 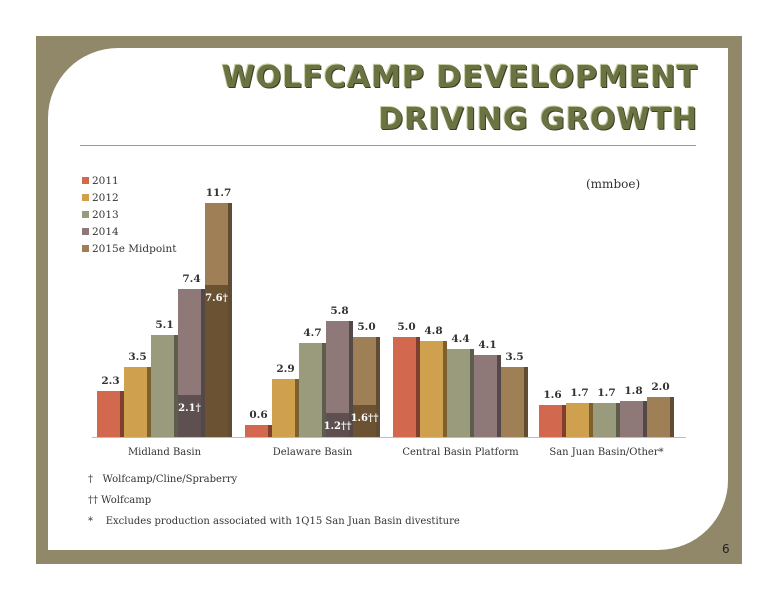 What do you see at coordinates (285, 369) in the screenshot?
I see `bar-value-label: 2.9` at bounding box center [285, 369].